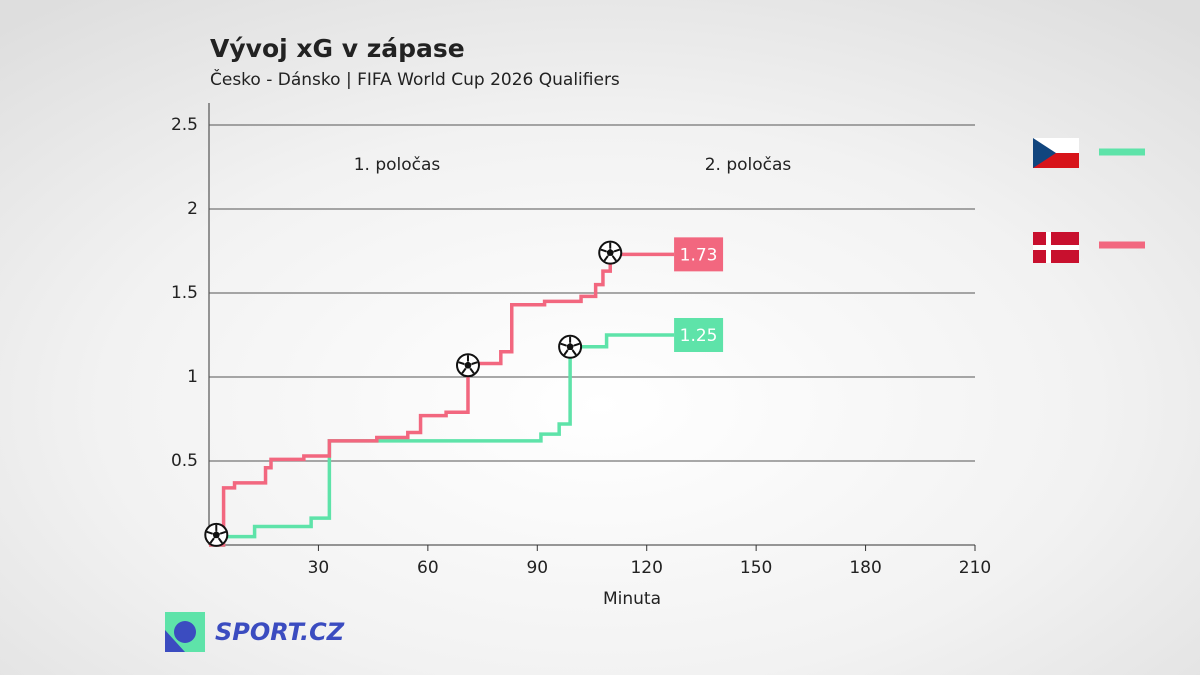  I want to click on logo: SPORT.CZ, so click(255, 632).